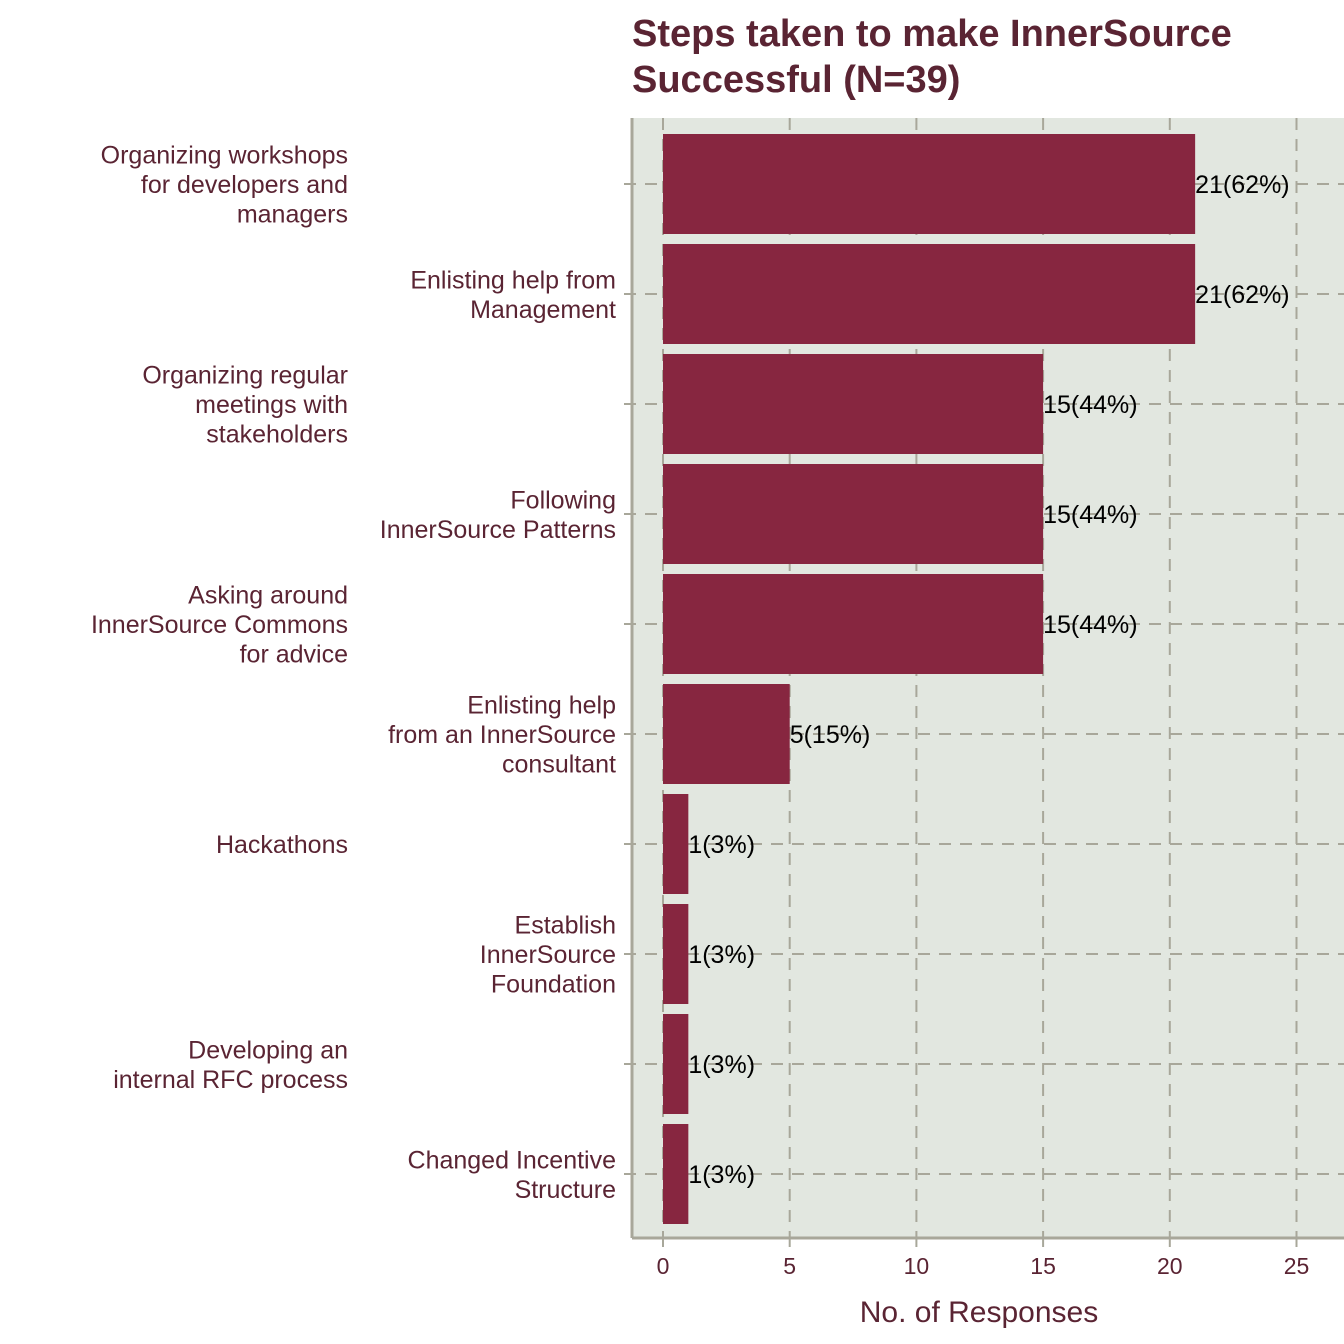  What do you see at coordinates (513, 280) in the screenshot?
I see `category-label-1-line-0: Enlisting help from` at bounding box center [513, 280].